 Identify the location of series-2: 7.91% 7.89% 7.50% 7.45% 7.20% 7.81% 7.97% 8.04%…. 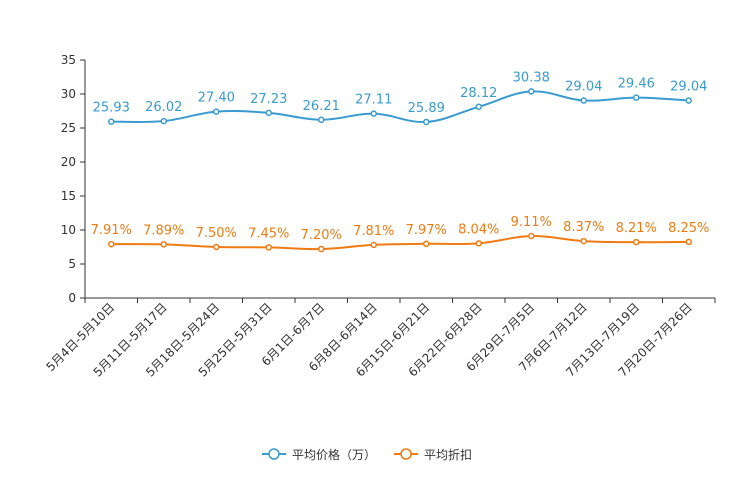
(400, 234).